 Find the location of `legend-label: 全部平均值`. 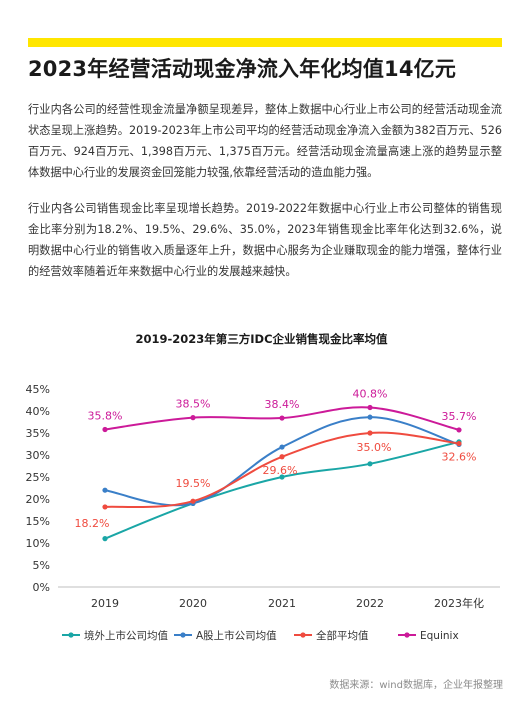

legend-label: 全部平均值 is located at coordinates (342, 635).